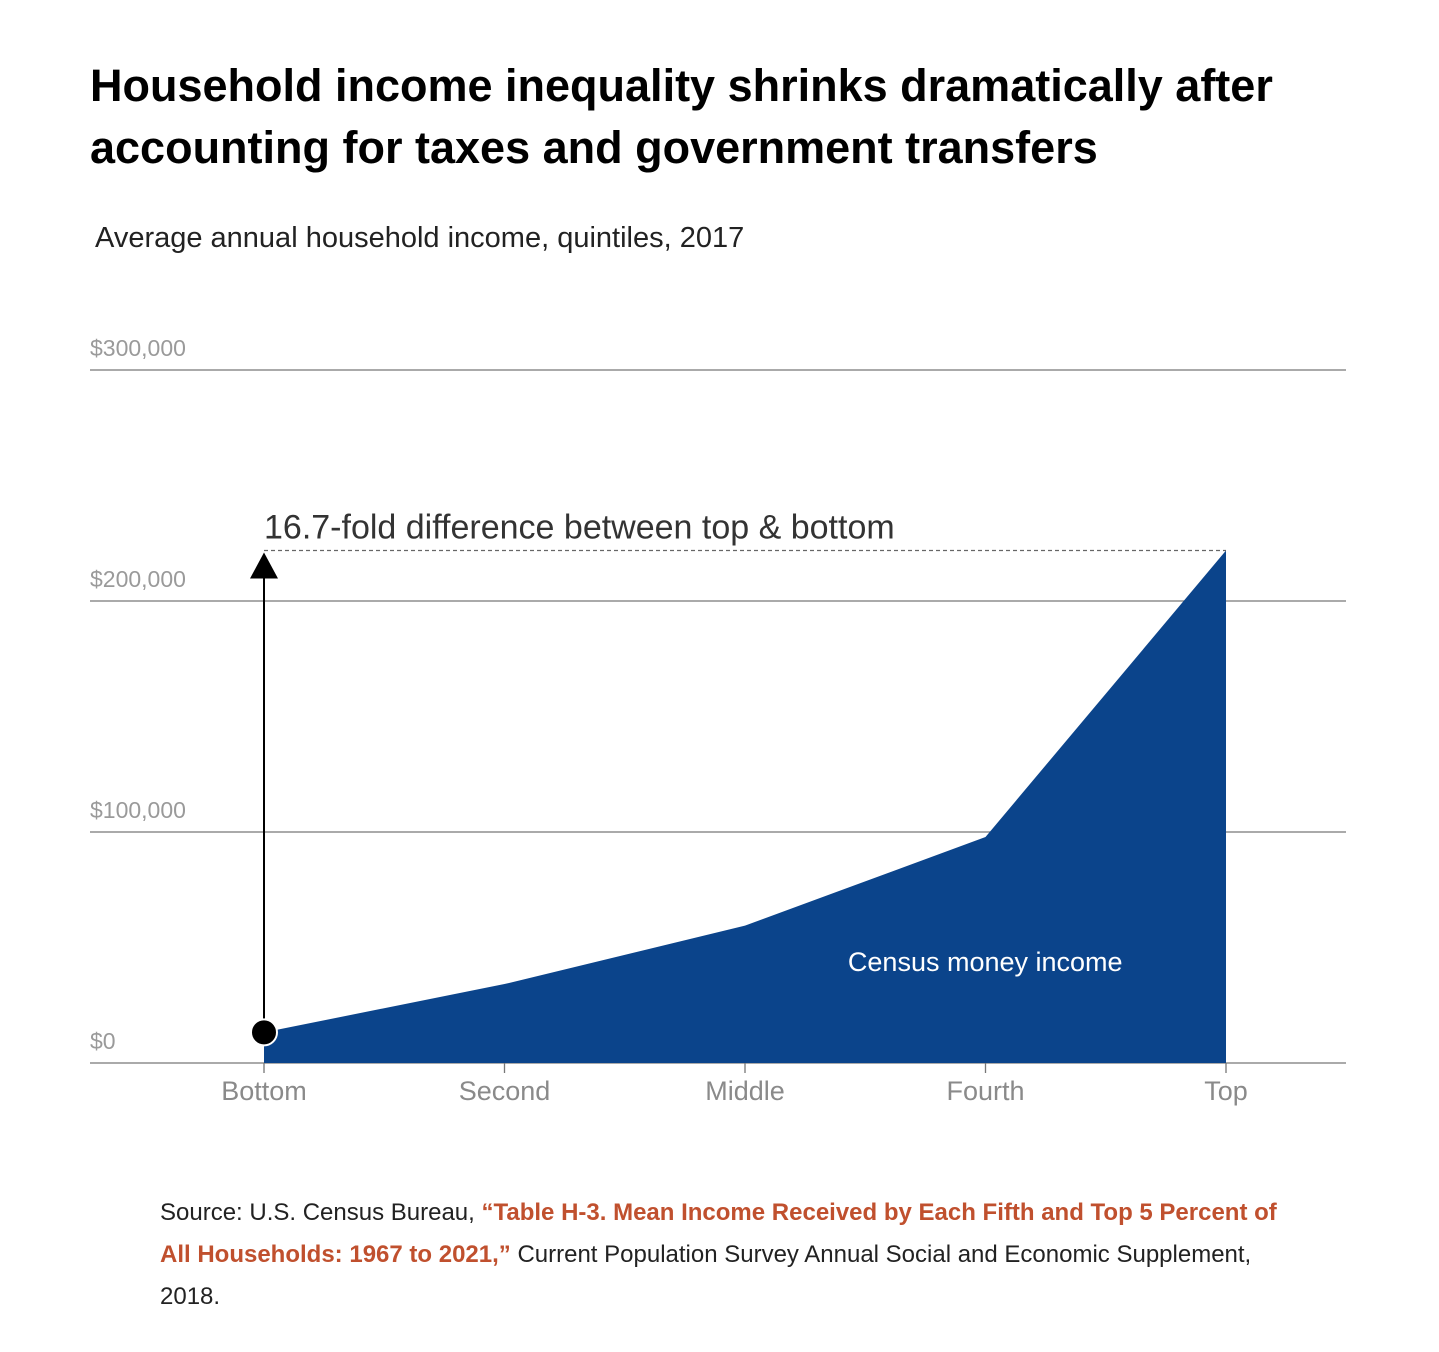 The width and height of the screenshot is (1439, 1352). I want to click on y-tick-label: $100,000, so click(138, 810).